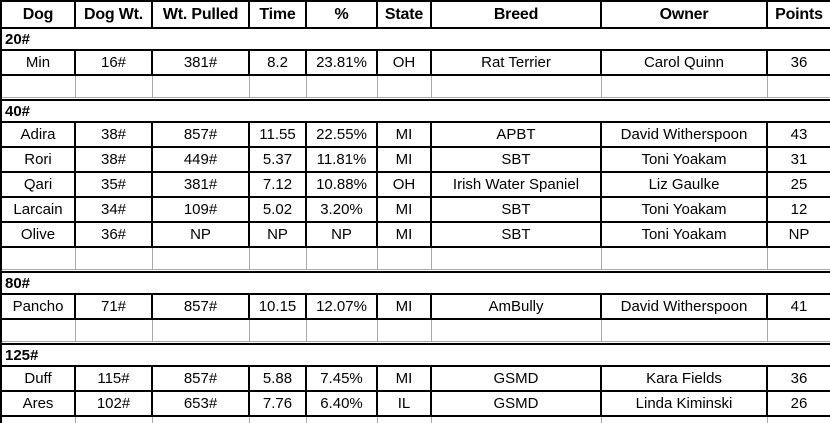 Image resolution: width=830 pixels, height=423 pixels. What do you see at coordinates (516, 306) in the screenshot?
I see `table-cell: AmBully` at bounding box center [516, 306].